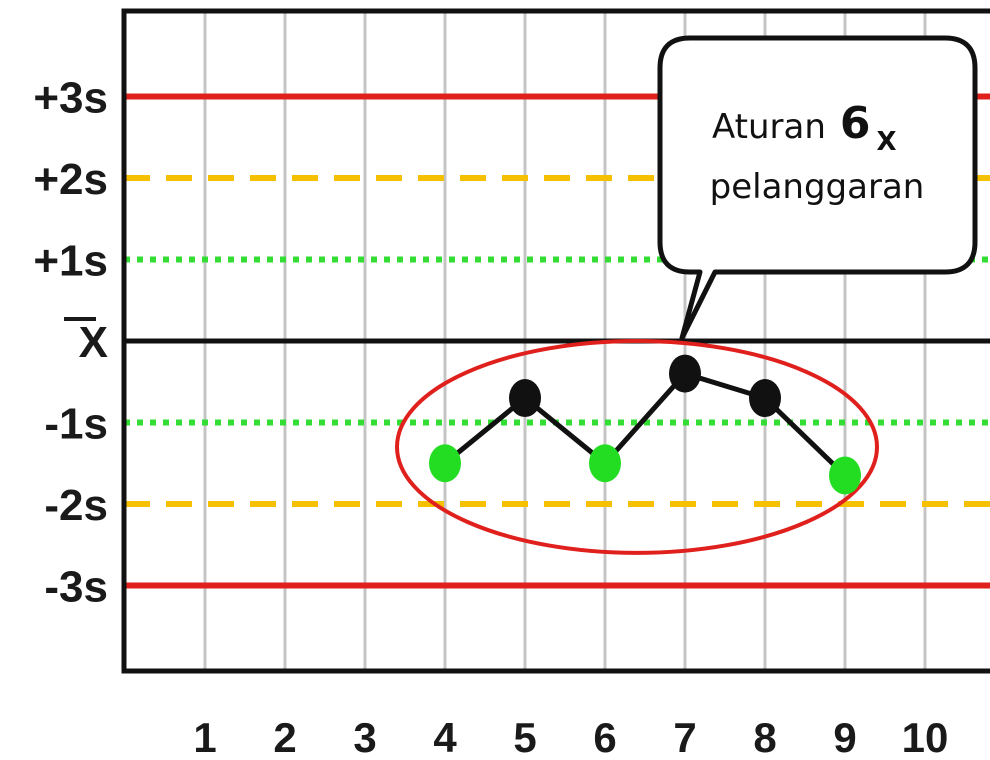 The image size is (990, 760). What do you see at coordinates (70, 179) in the screenshot?
I see `y-tick-label-1: +2s` at bounding box center [70, 179].